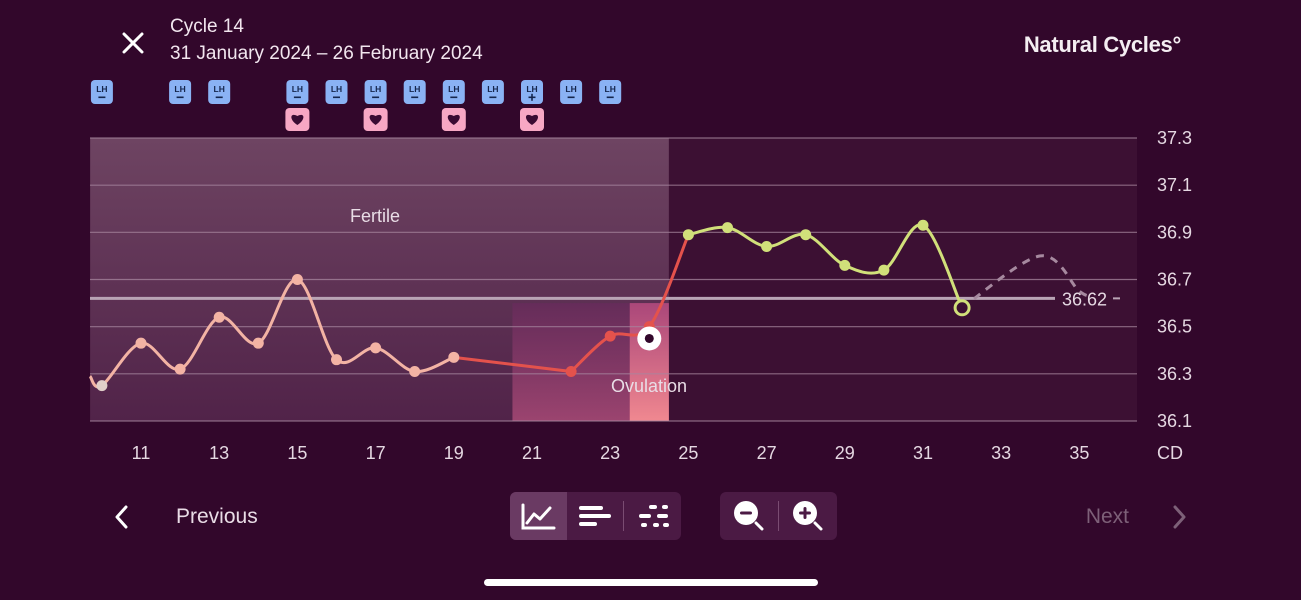 The width and height of the screenshot is (1301, 600). I want to click on close-icon, so click(133, 43).